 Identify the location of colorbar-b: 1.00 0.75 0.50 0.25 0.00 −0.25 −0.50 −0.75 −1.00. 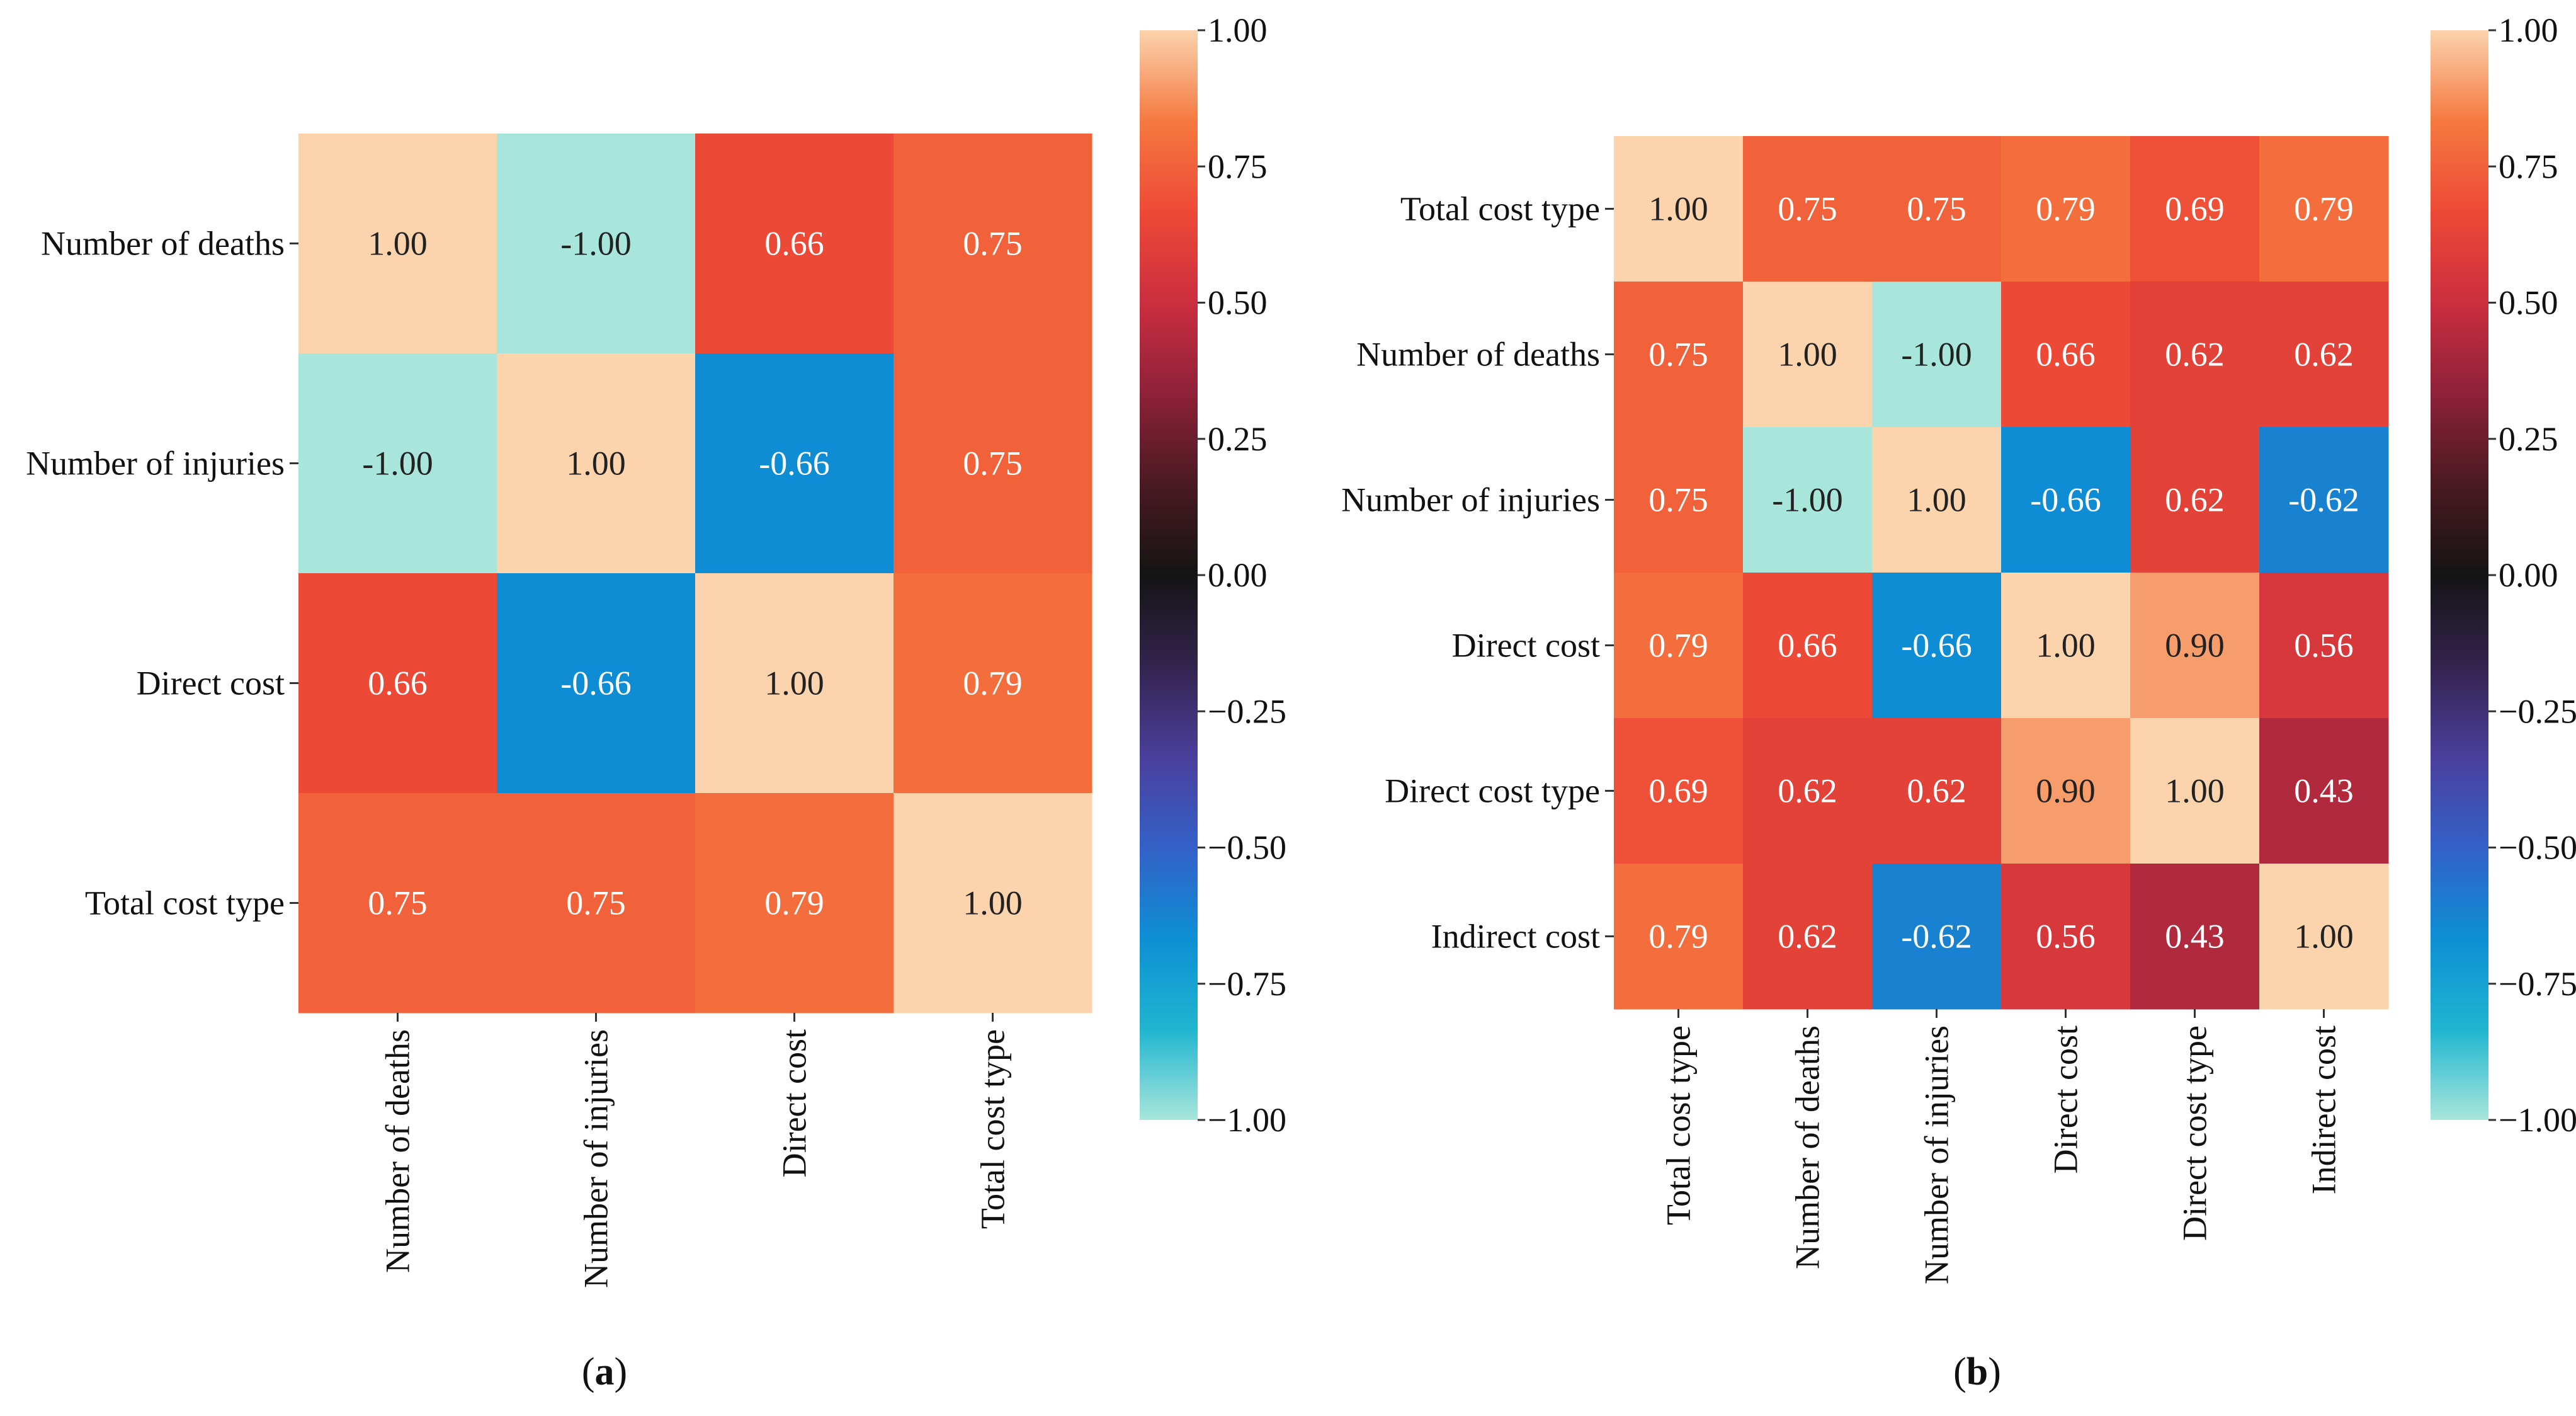
(2503, 575).